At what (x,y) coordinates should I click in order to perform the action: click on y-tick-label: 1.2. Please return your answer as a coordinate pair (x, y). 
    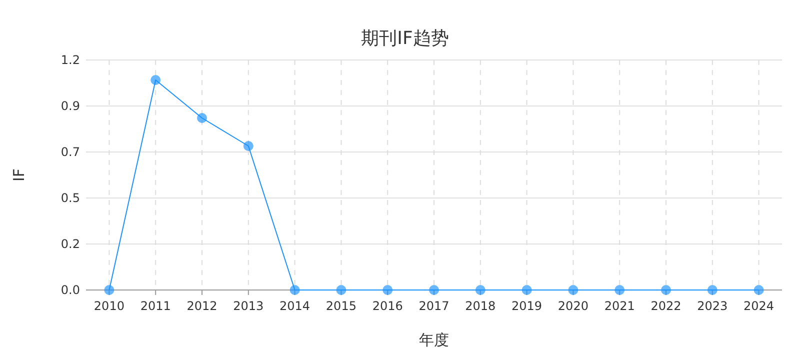
    Looking at the image, I should click on (70, 60).